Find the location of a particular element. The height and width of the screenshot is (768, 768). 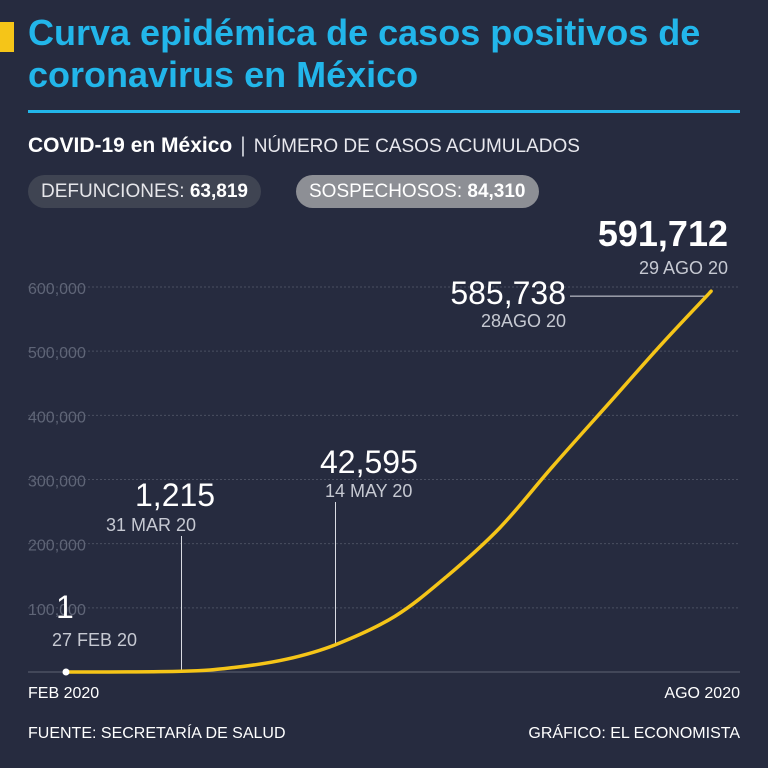

annotation-date-label: 14 MAY 20 is located at coordinates (368, 491).